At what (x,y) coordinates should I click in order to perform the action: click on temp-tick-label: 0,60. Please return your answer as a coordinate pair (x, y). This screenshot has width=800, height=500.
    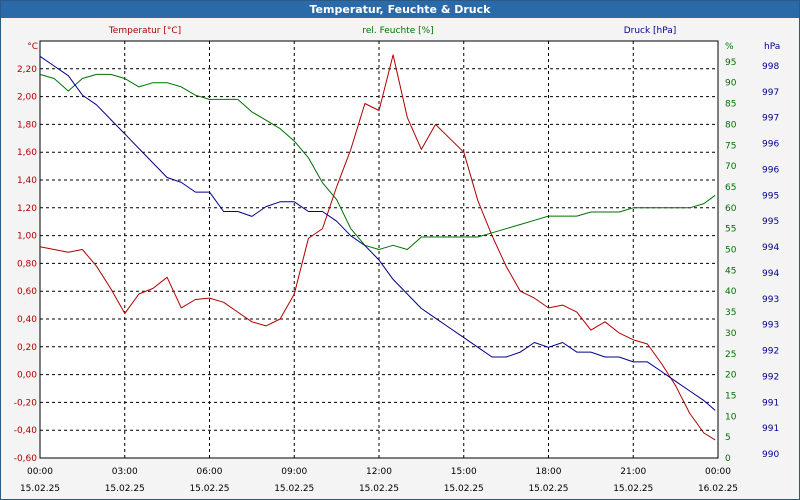
    Looking at the image, I should click on (27, 292).